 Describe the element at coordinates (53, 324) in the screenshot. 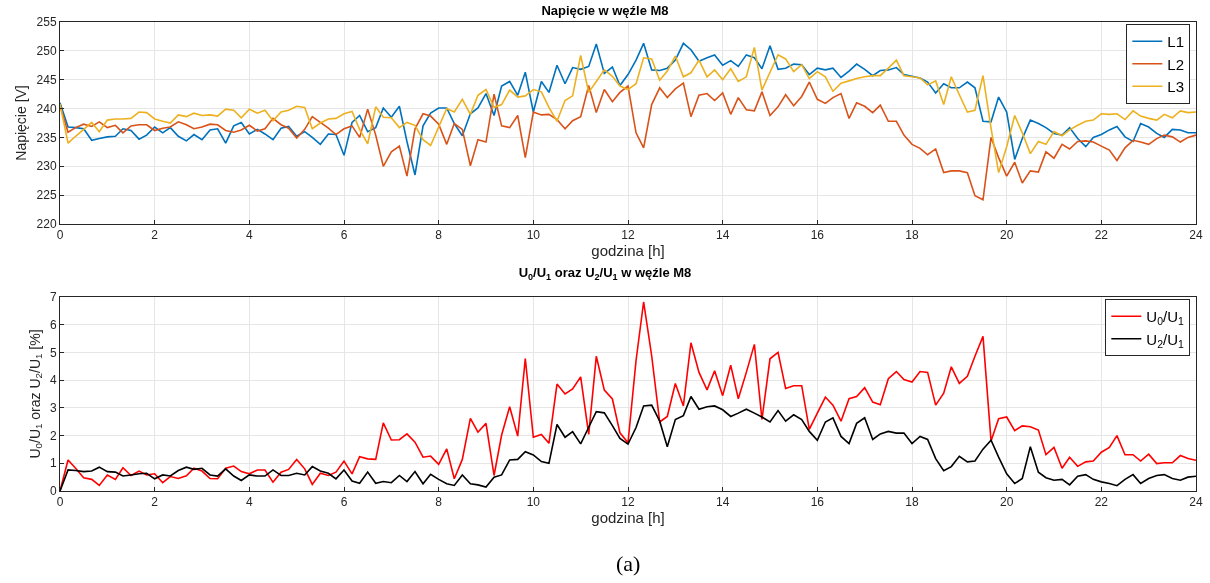

I see `y-tick-label: 6` at that location.